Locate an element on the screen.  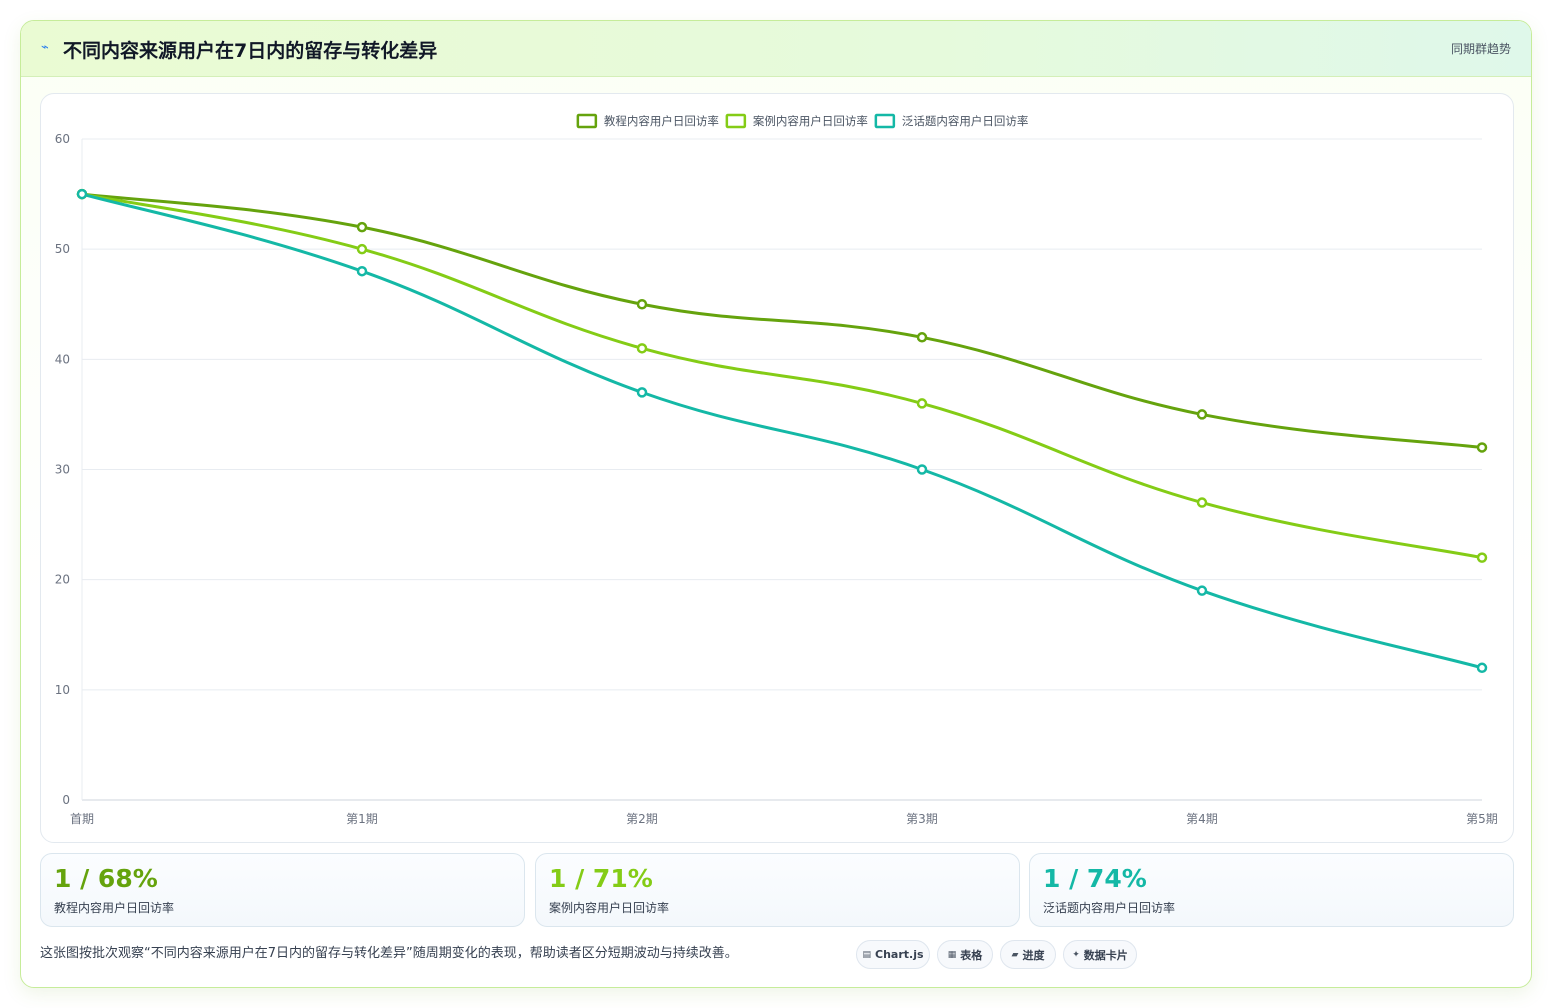
x-tick-label: 第1期 is located at coordinates (362, 819).